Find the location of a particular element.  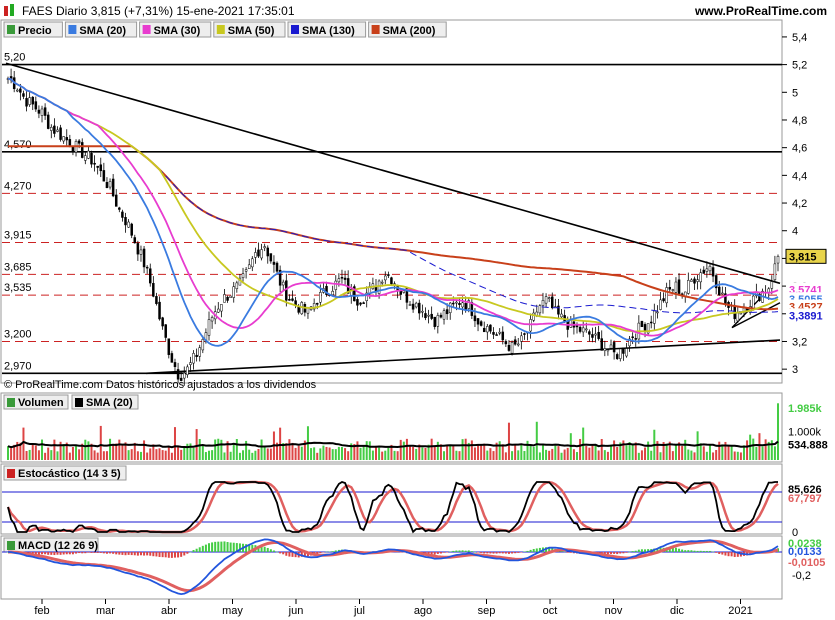

legend-label: MACD (12 26 9) is located at coordinates (58, 546).